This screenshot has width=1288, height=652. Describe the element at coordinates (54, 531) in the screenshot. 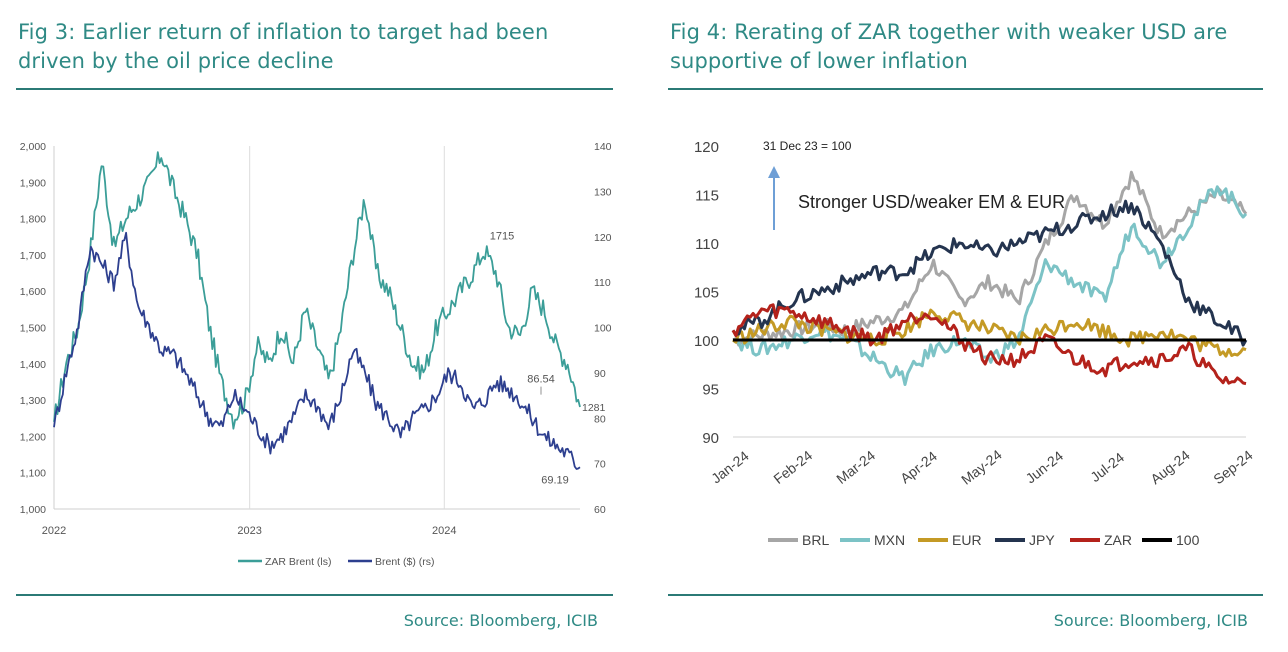

I see `figure-3-x-tick-label: 2022` at that location.